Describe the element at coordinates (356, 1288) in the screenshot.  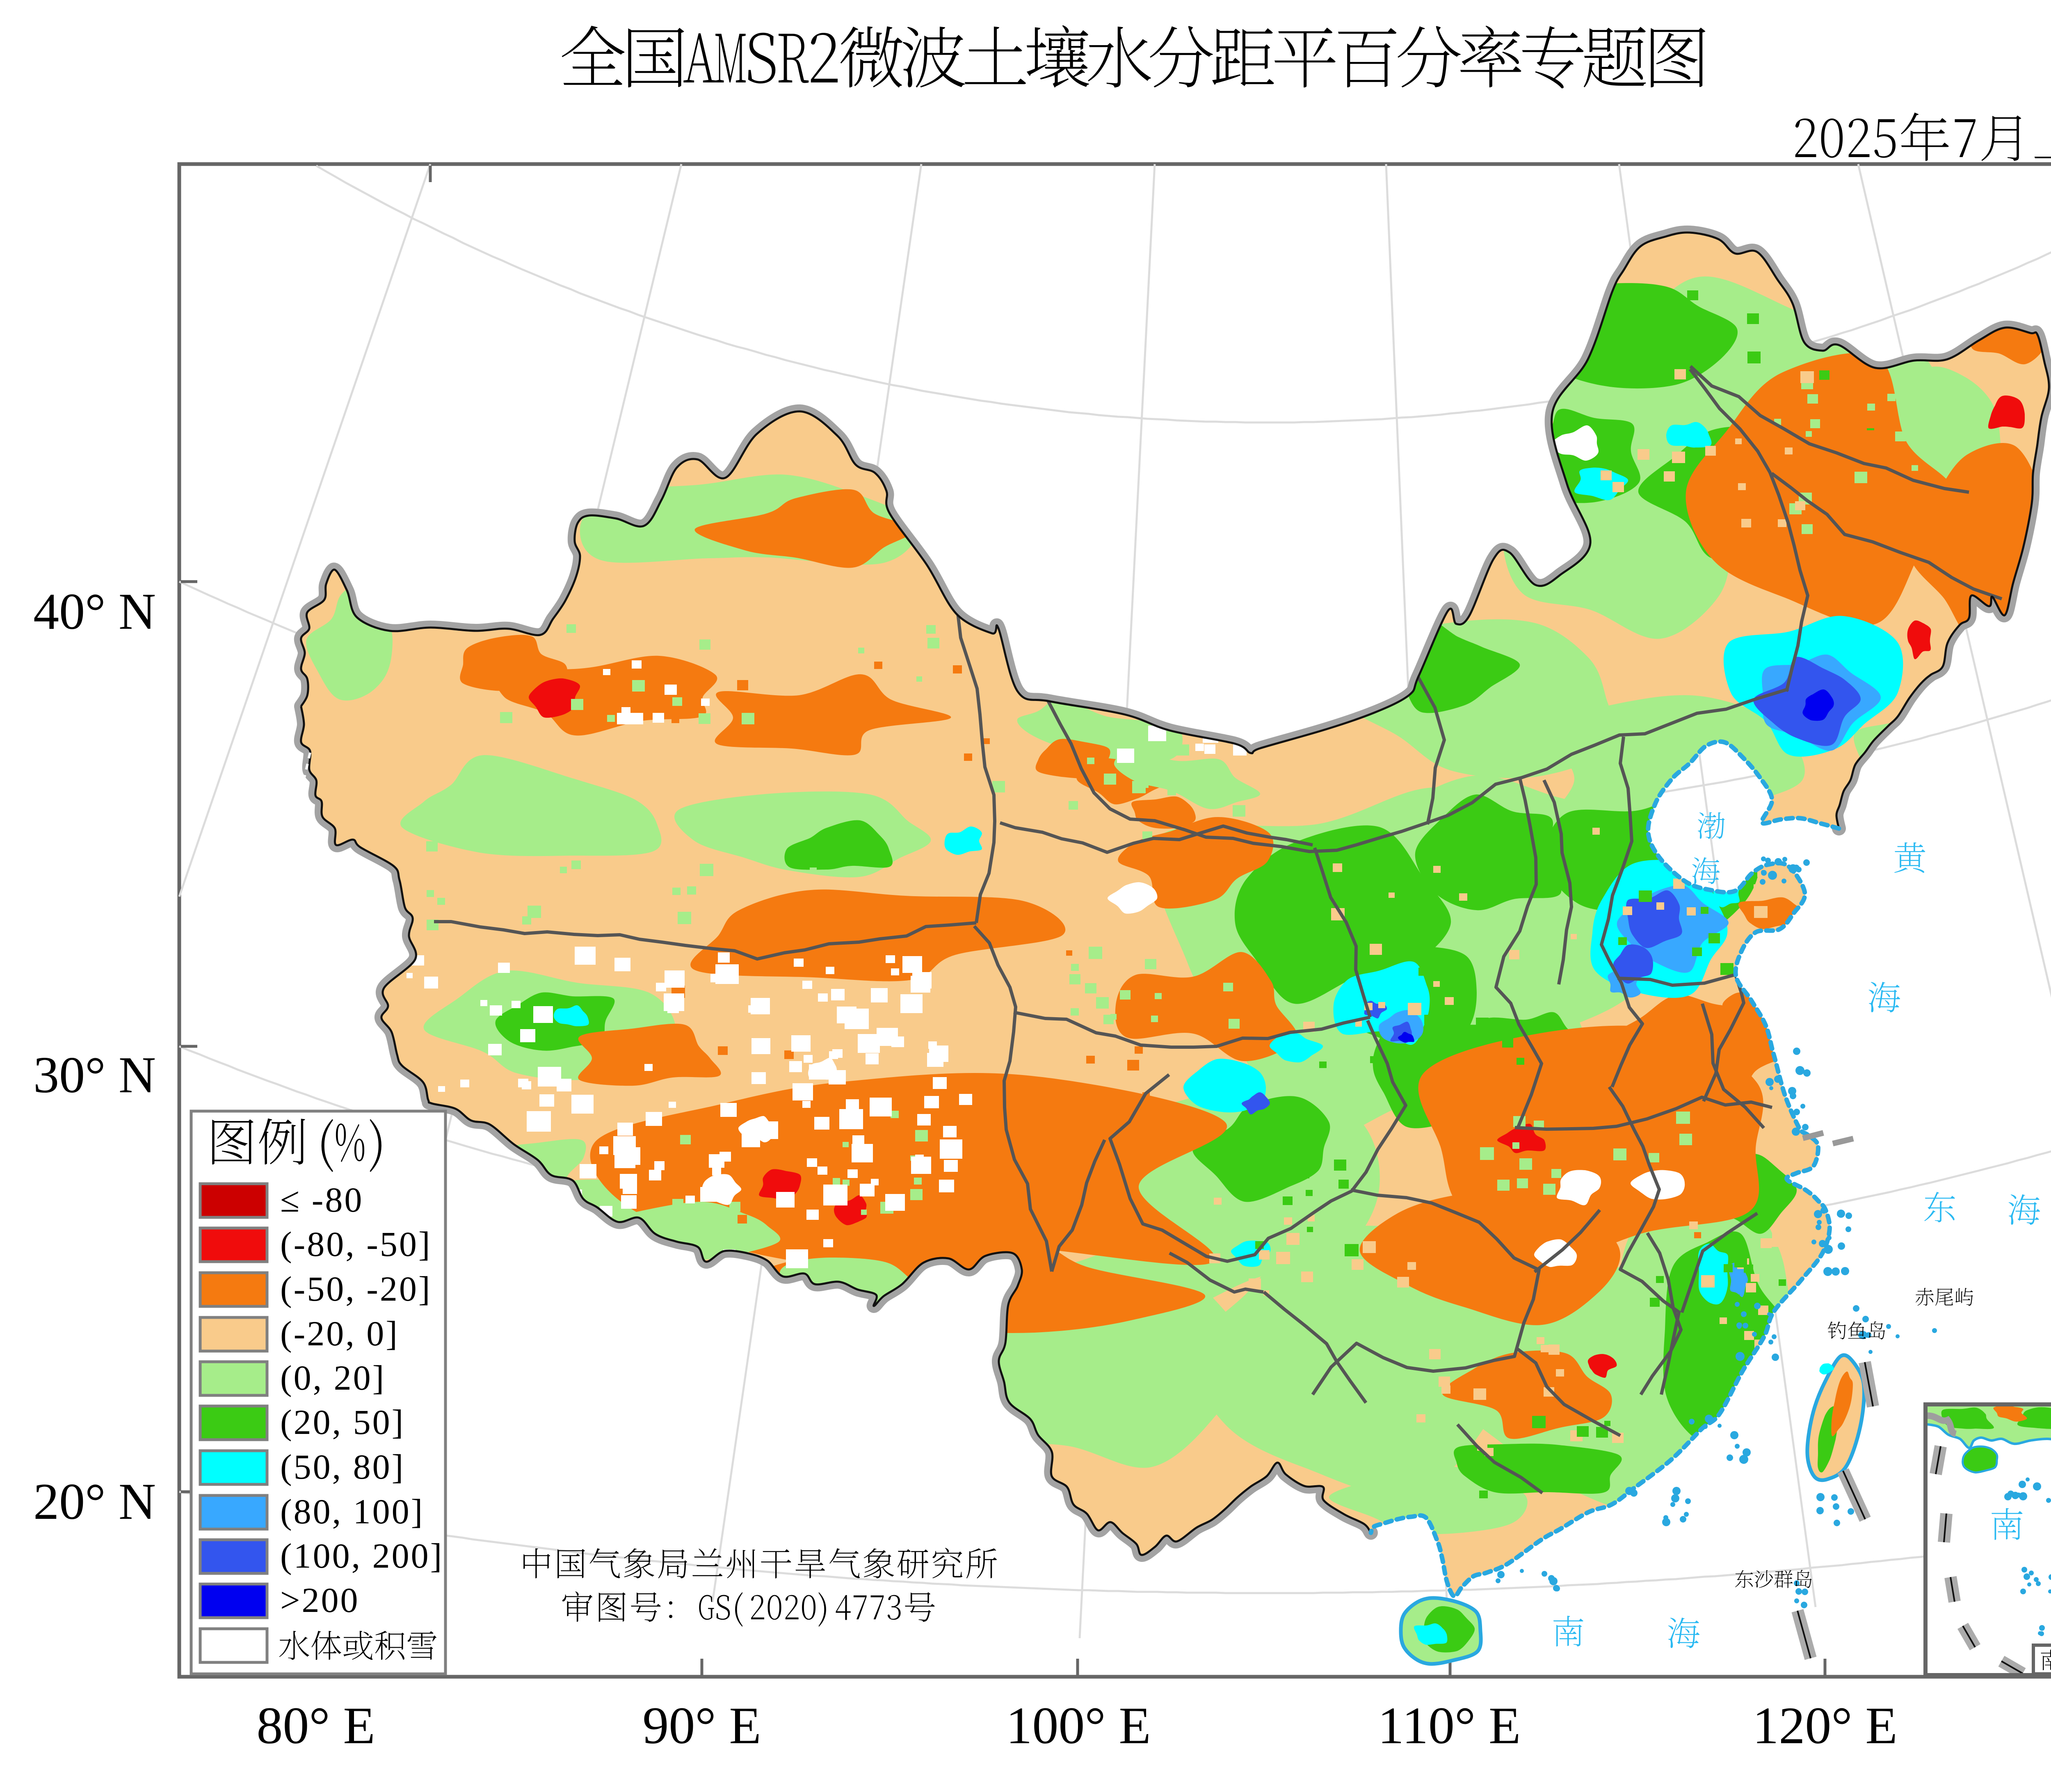
I see `svg-text: (-50, -20]` at that location.